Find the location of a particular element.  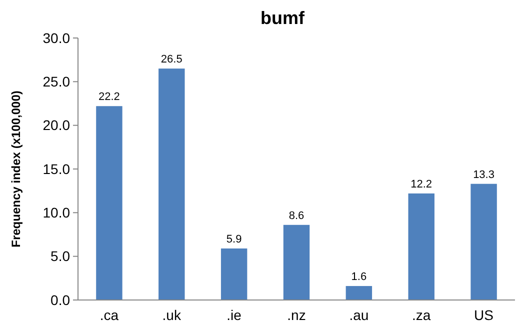

y-axis-title: Frequency index (x100,000) is located at coordinates (16, 169).